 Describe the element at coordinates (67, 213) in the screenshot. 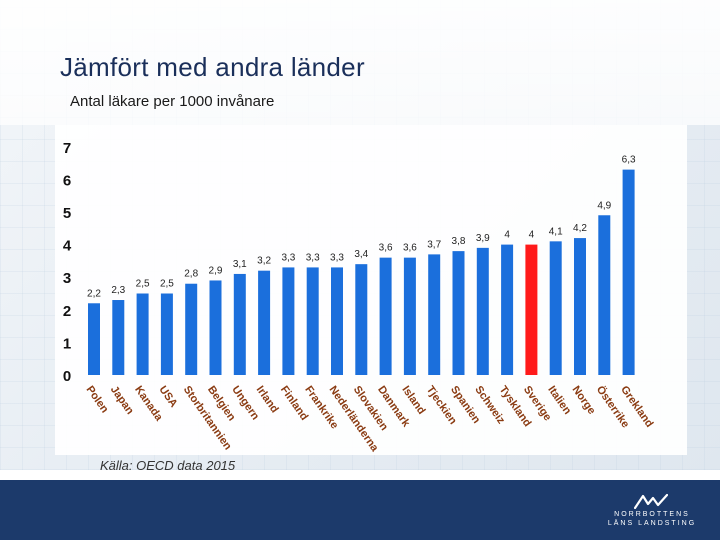

I see `y-tick-label: 5` at that location.